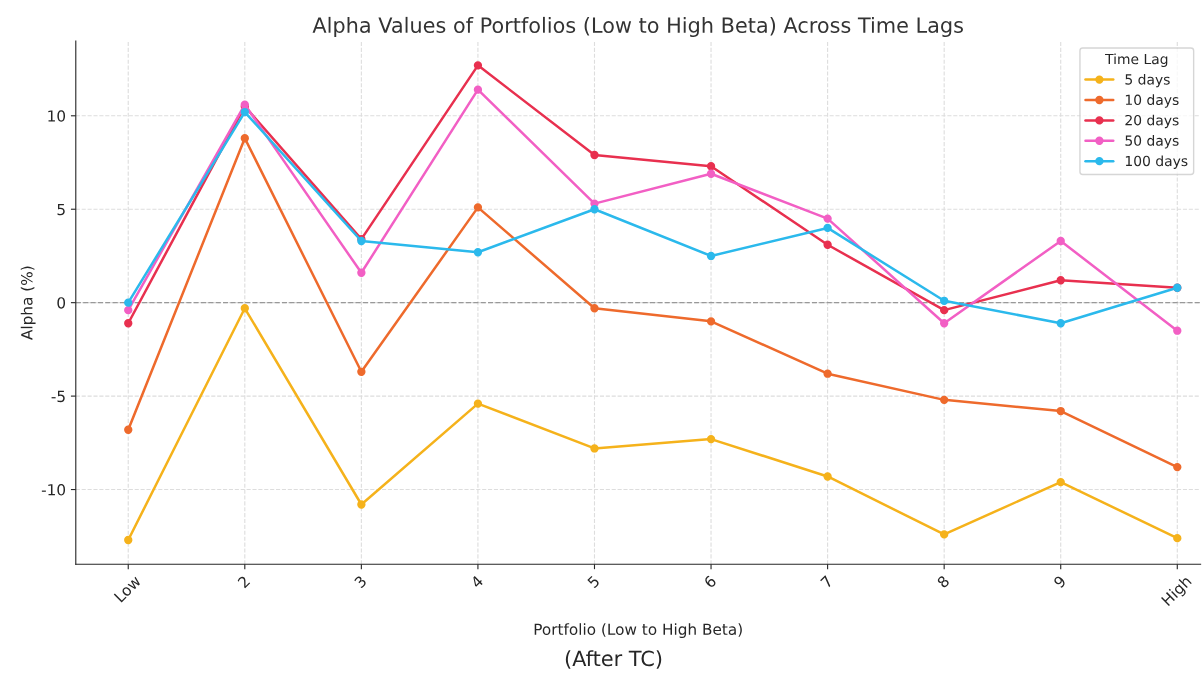 This screenshot has width=1203, height=684. I want to click on text: (After TC), so click(613, 659).